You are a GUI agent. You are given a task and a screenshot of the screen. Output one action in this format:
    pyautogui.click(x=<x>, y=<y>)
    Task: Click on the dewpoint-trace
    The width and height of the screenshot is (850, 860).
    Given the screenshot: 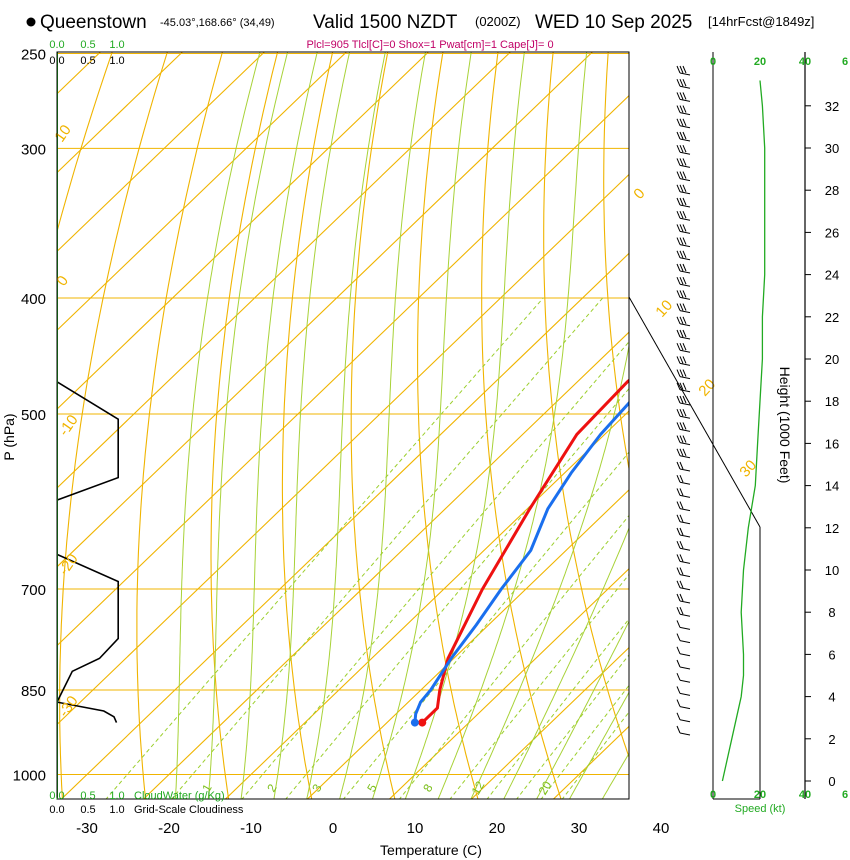 What is the action you would take?
    pyautogui.click(x=521, y=561)
    